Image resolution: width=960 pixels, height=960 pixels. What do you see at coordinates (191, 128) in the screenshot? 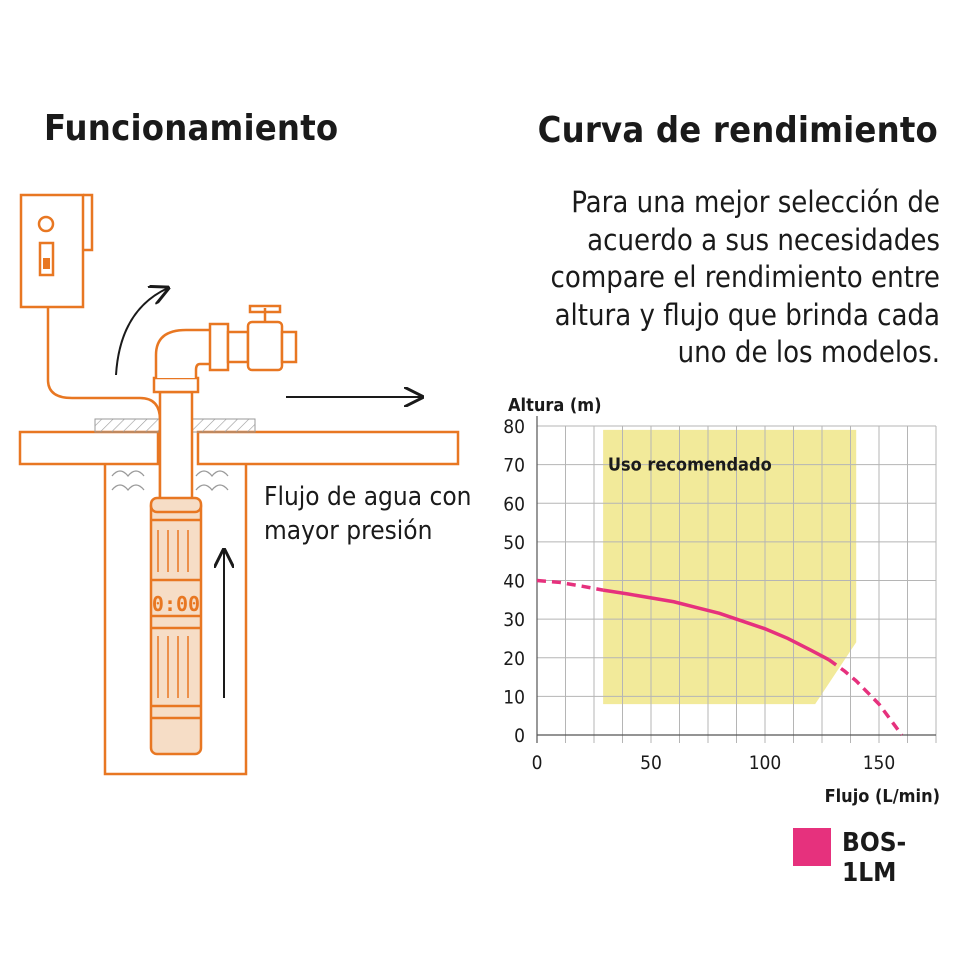
I see `left-title: Funcionamiento` at bounding box center [191, 128].